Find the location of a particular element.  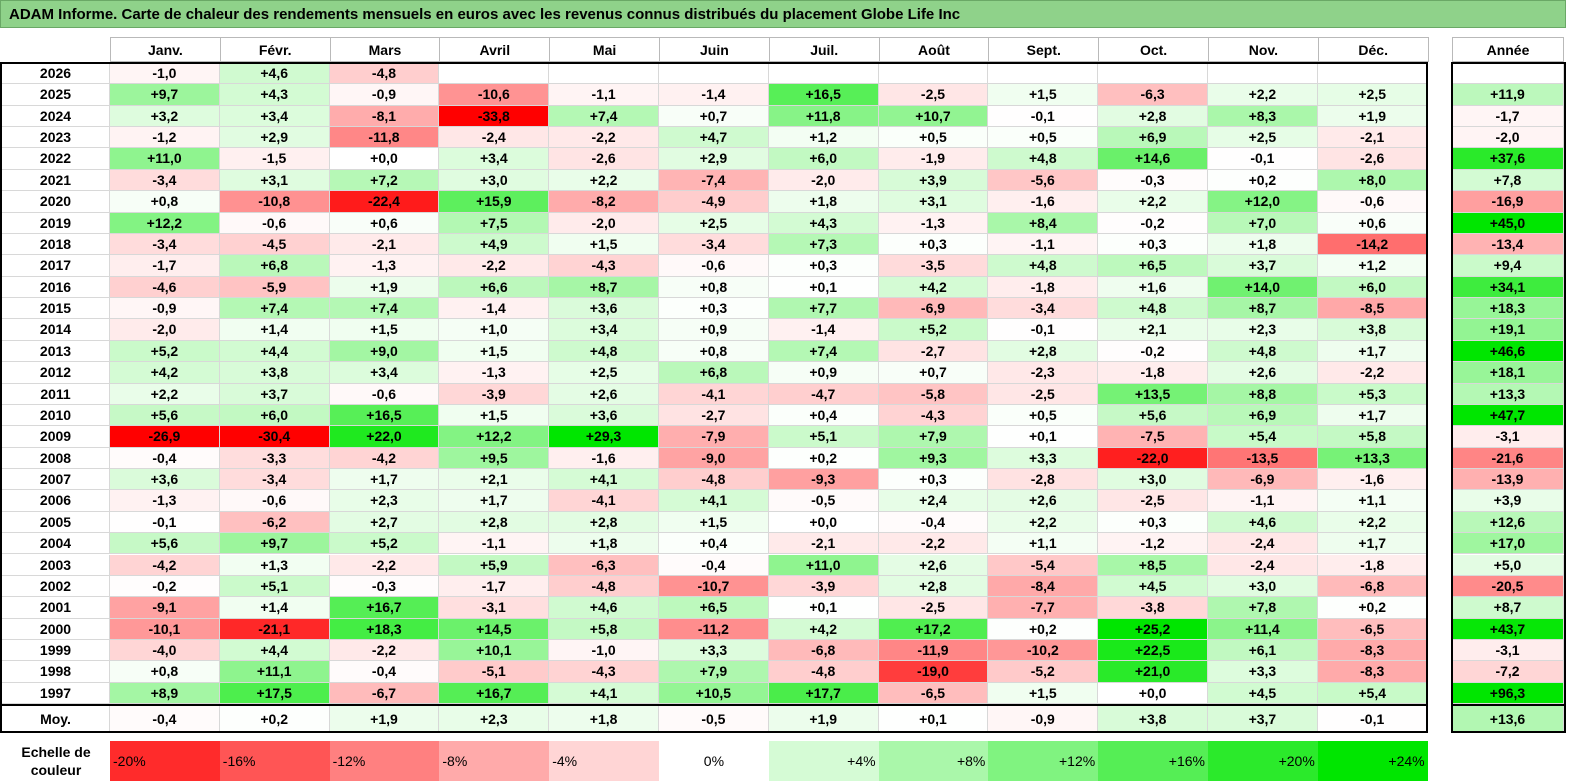

annual-cell: +13,3 is located at coordinates (1508, 394).